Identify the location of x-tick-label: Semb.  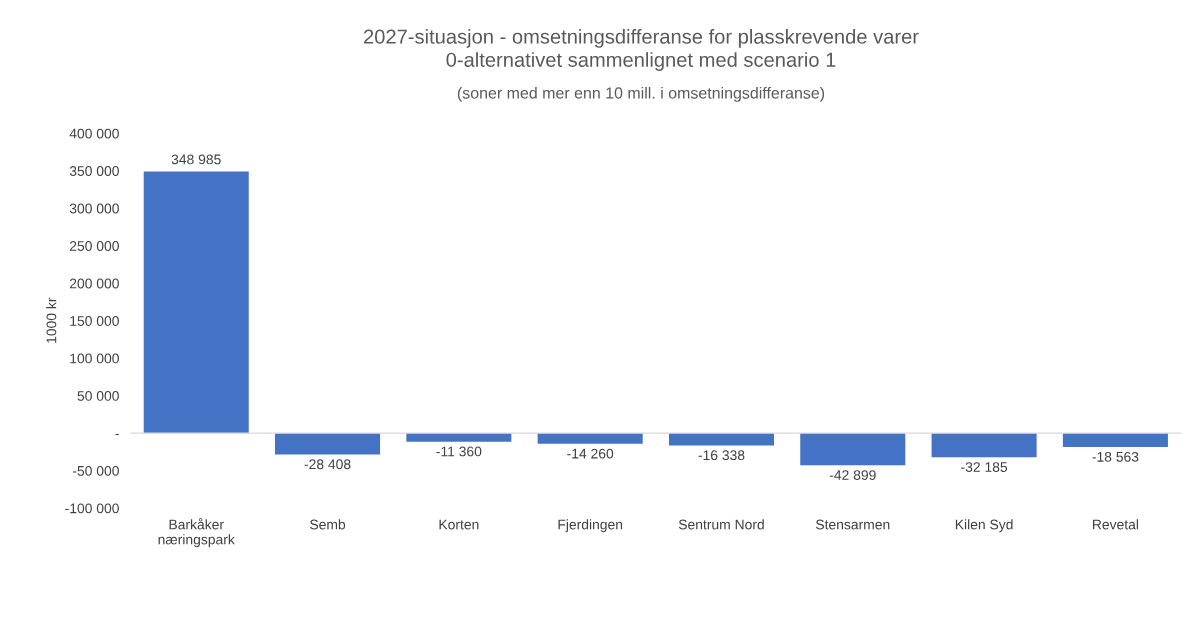
(328, 524).